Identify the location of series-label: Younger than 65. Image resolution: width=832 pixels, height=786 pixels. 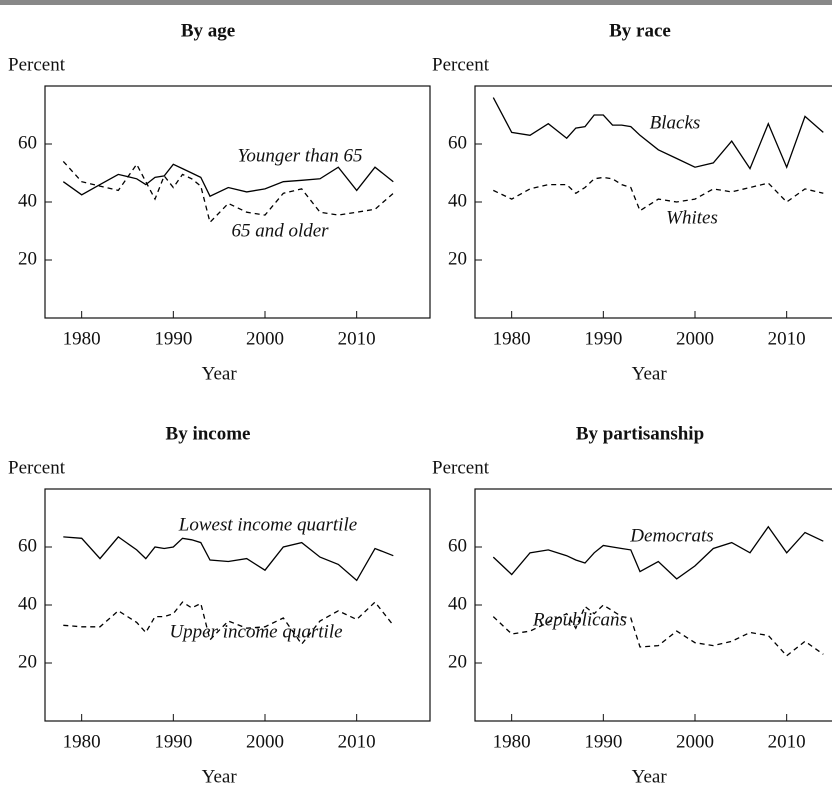
(300, 155).